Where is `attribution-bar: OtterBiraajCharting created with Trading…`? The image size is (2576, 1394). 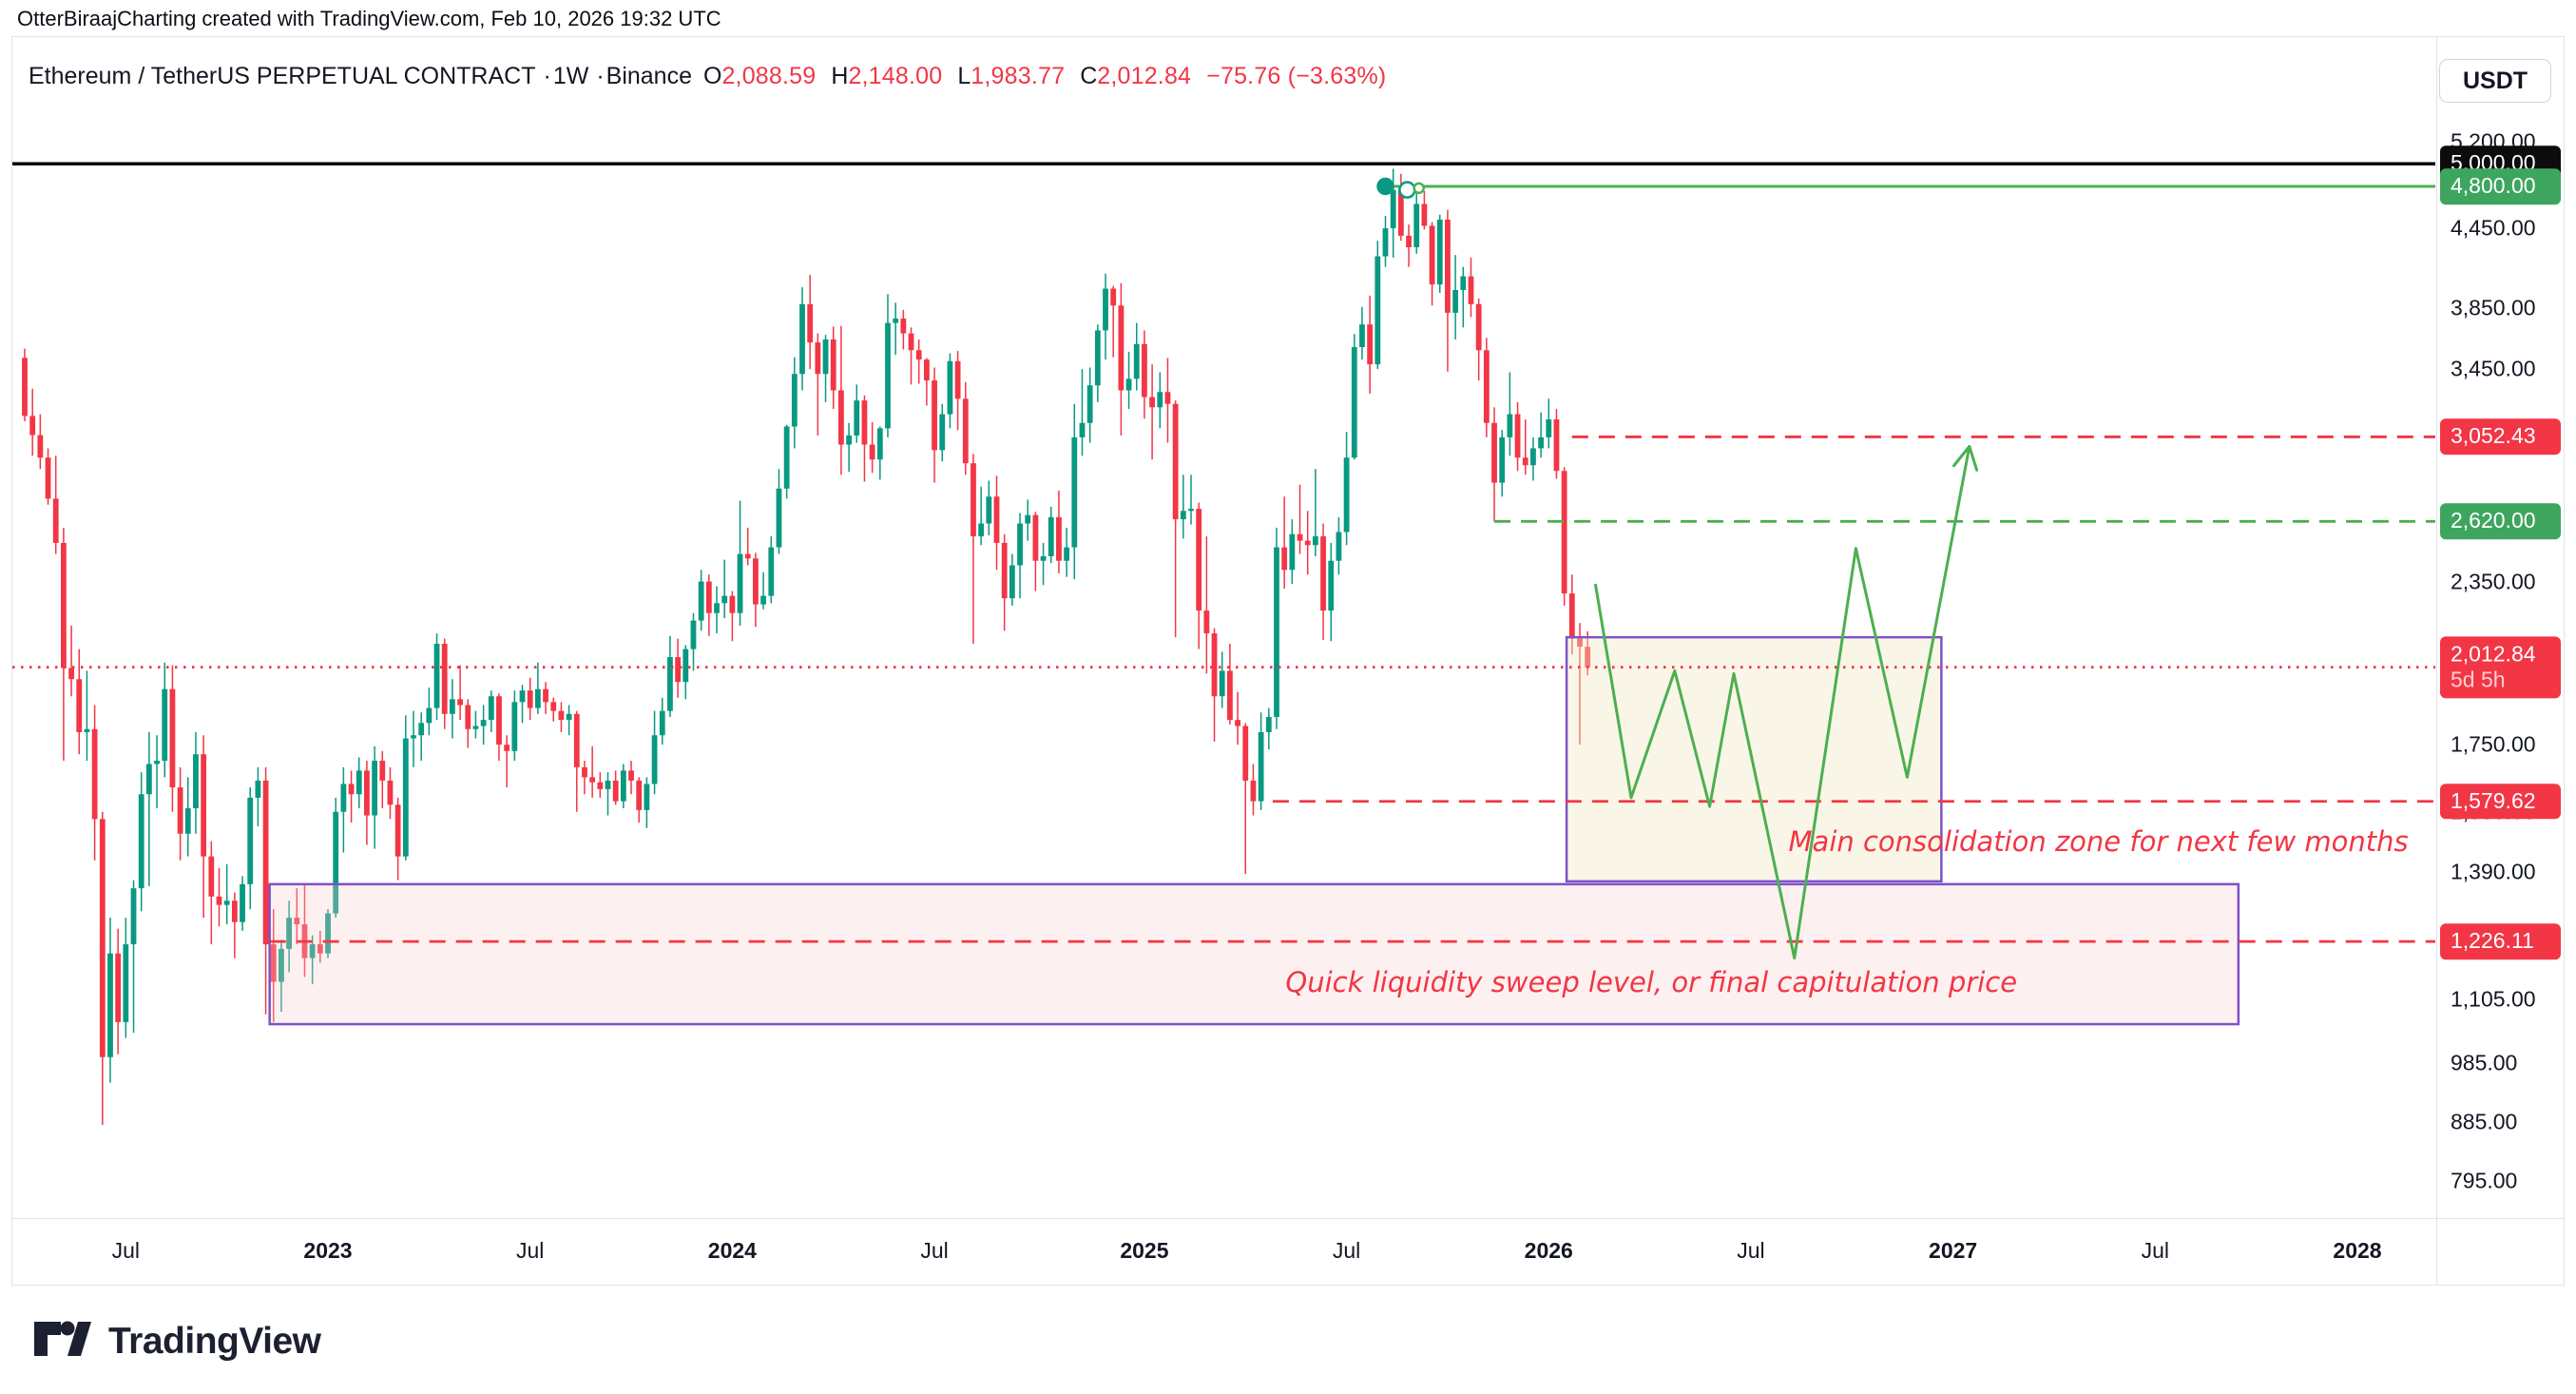
attribution-bar: OtterBiraajCharting created with Trading… is located at coordinates (369, 19).